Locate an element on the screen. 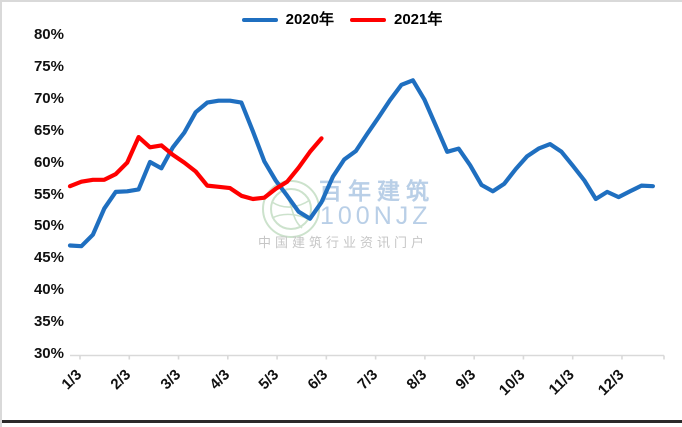 The image size is (682, 427). watermark-code: 100NJZ is located at coordinates (376, 216).